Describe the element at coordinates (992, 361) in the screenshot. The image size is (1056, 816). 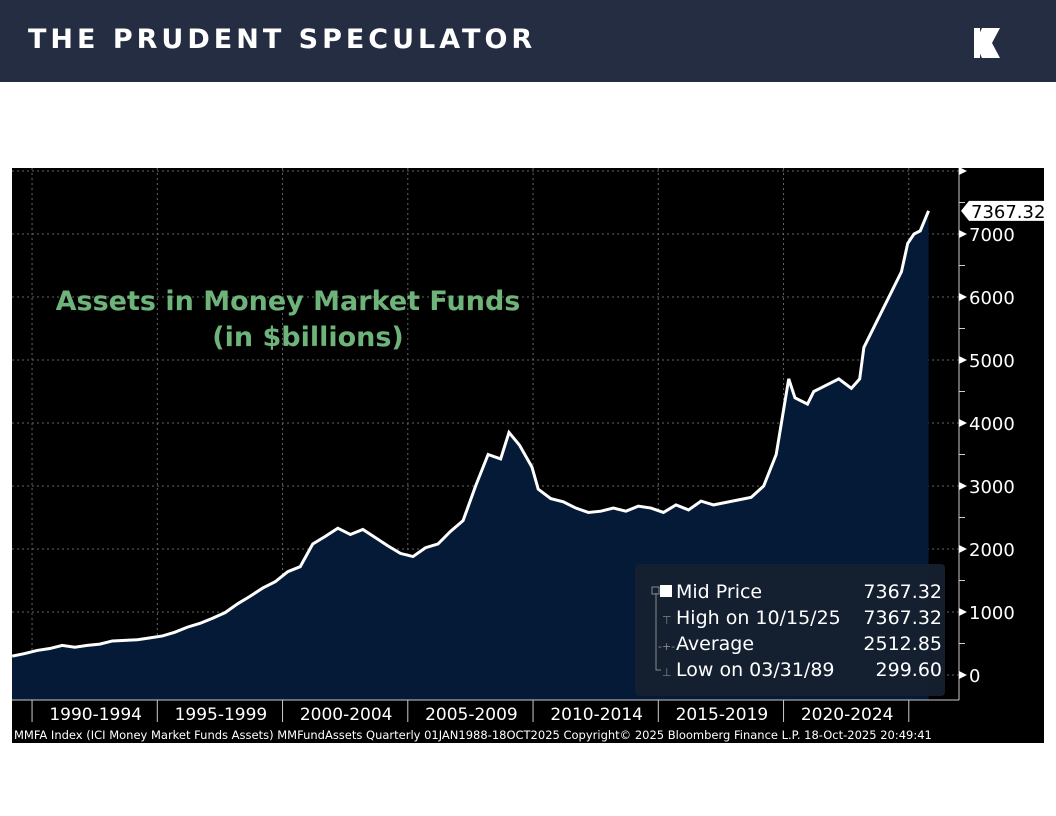
I see `y-tick-label: 5000` at that location.